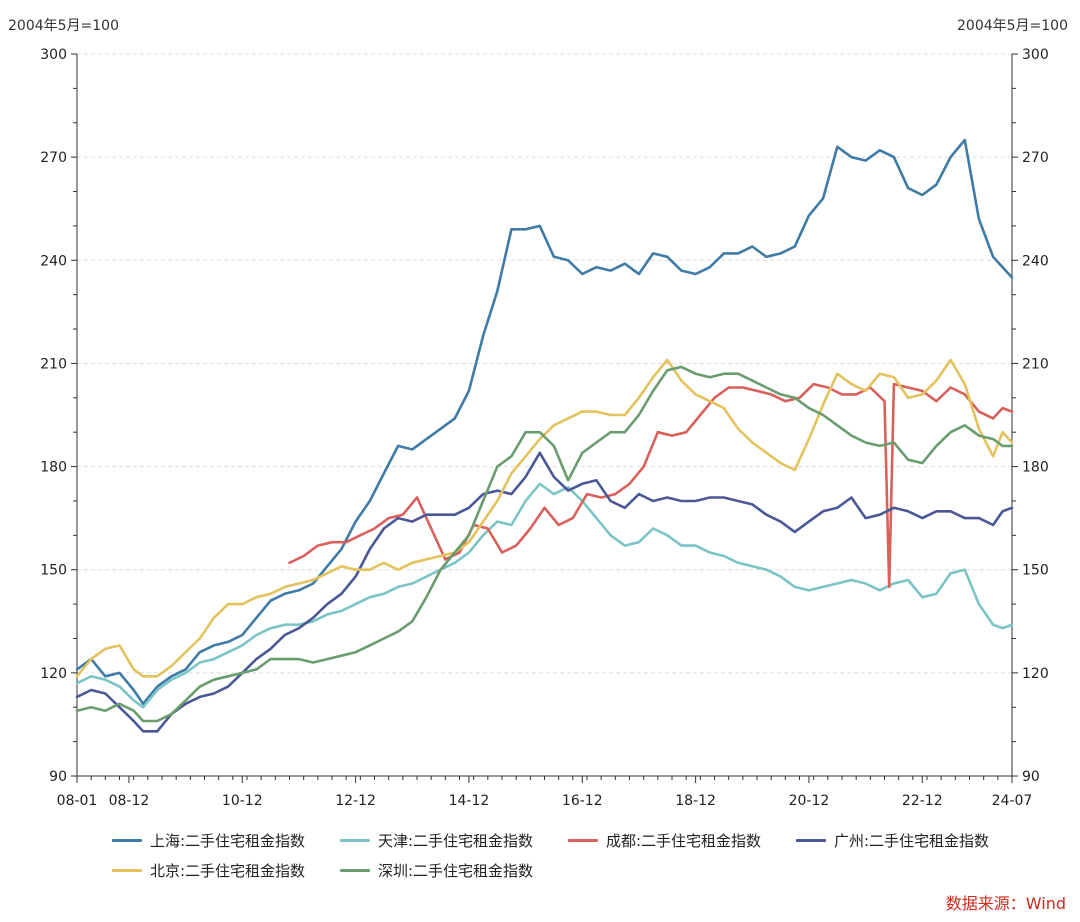 This screenshot has width=1080, height=922. What do you see at coordinates (355, 801) in the screenshot?
I see `x-tick-label-12-12: 12-12` at bounding box center [355, 801].